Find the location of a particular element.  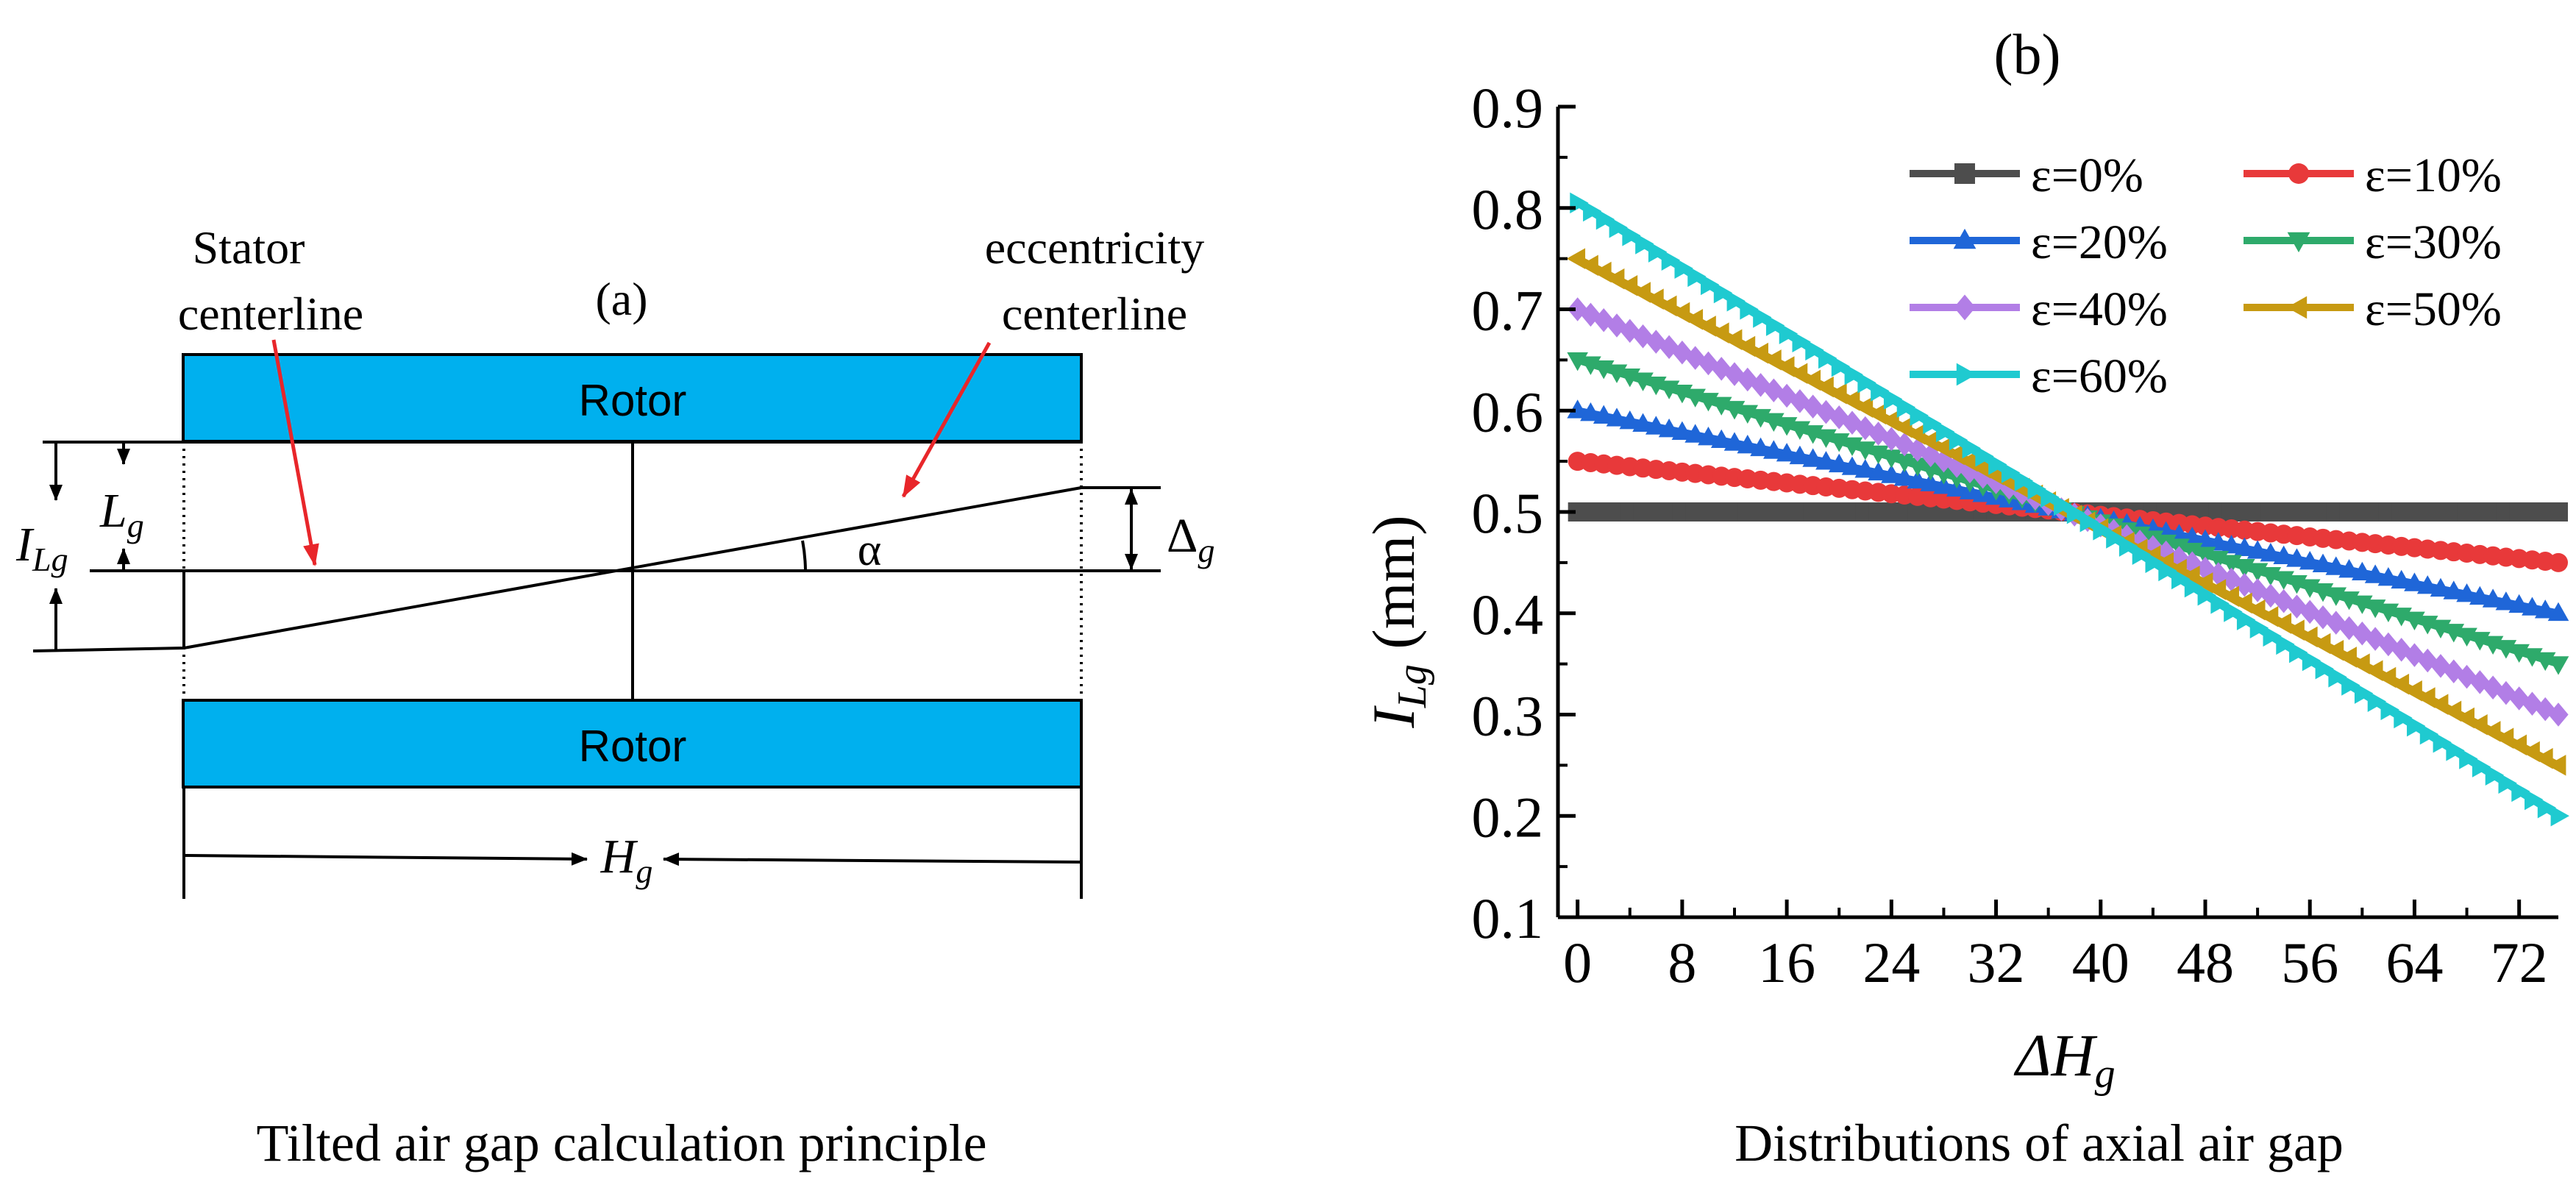

legend-item-6: ε=60% is located at coordinates (2039, 376).